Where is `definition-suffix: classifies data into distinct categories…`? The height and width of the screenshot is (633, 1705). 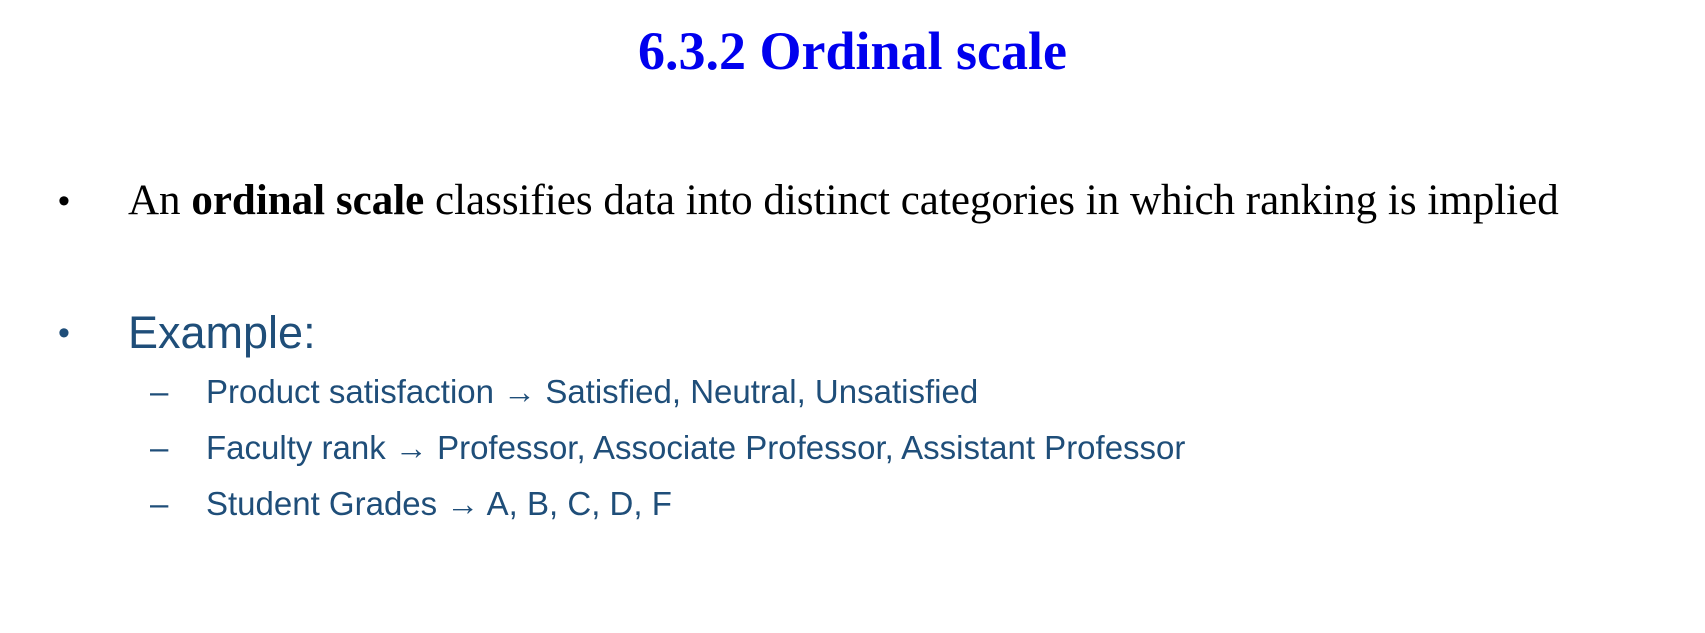 definition-suffix: classifies data into distinct categories… is located at coordinates (991, 200).